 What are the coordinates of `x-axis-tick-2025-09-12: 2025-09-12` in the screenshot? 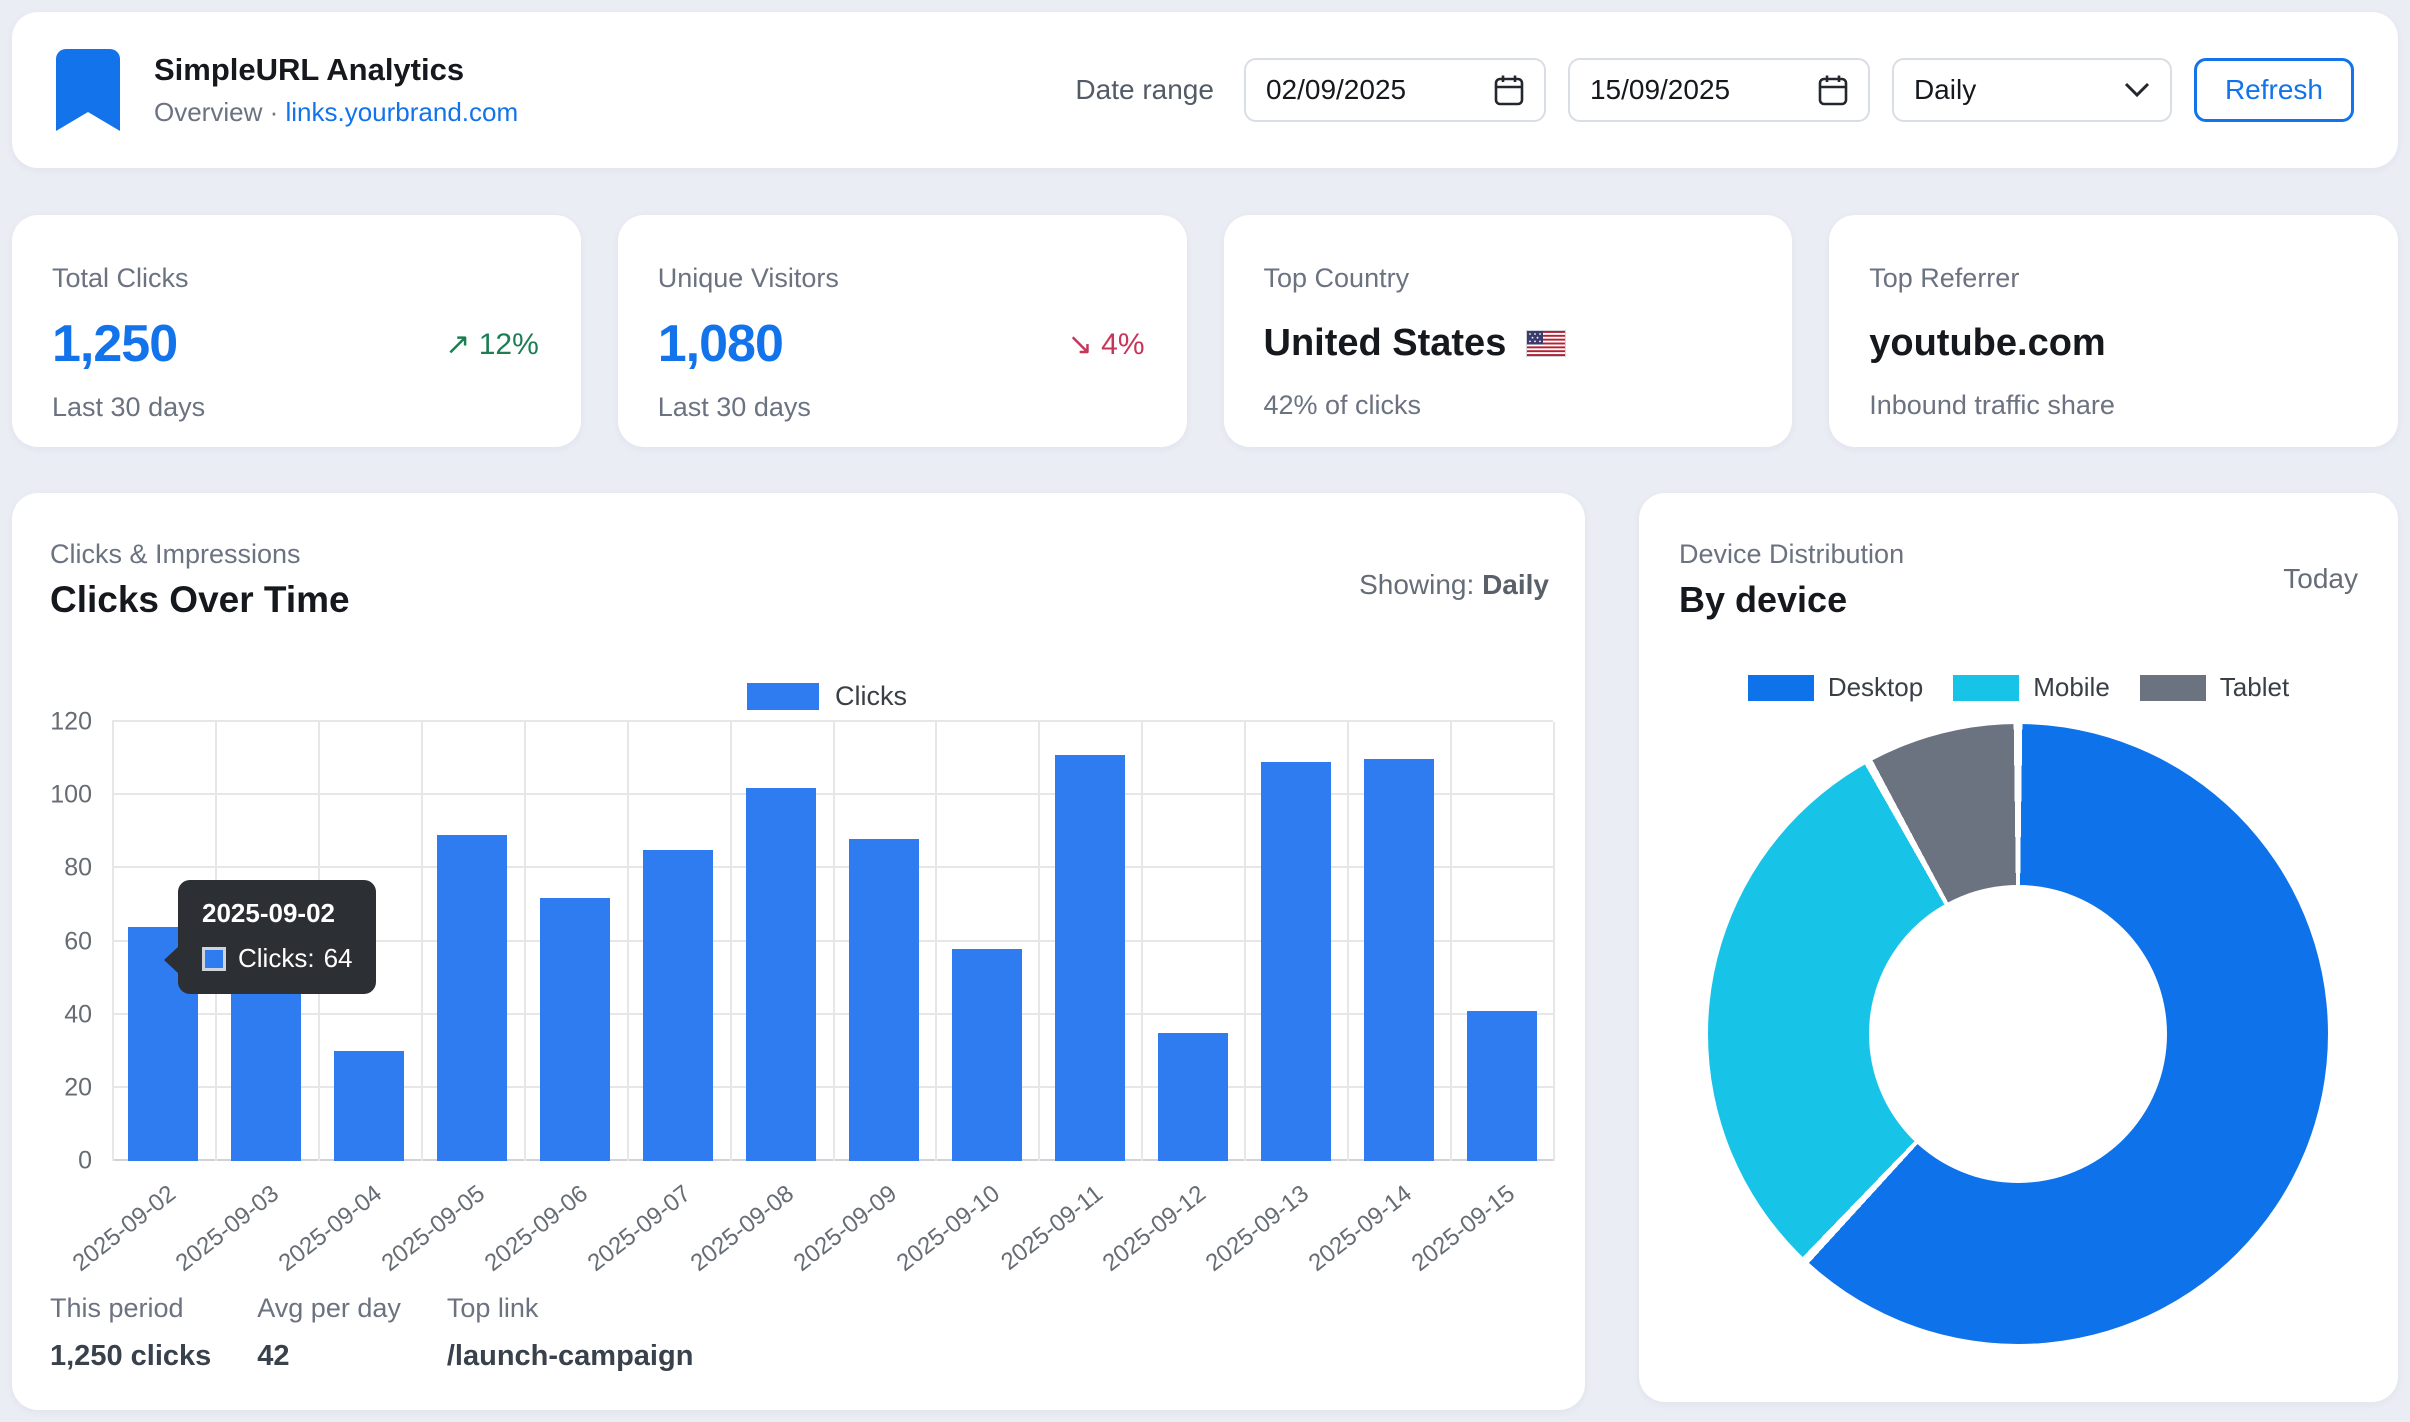 It's located at (1154, 1228).